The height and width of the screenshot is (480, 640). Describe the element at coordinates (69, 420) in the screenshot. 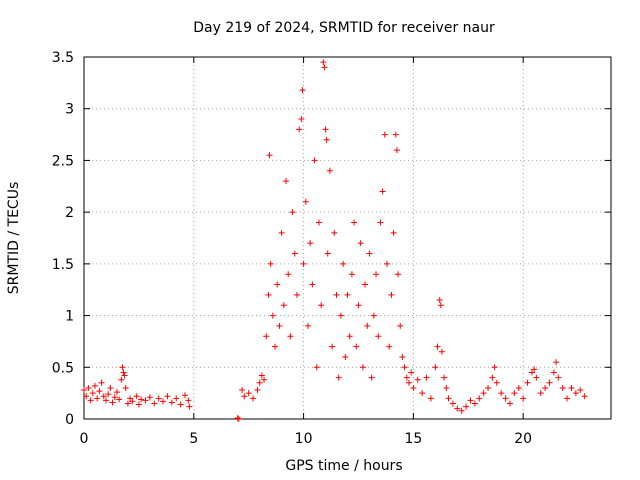

I see `y-tick-label: 0` at that location.